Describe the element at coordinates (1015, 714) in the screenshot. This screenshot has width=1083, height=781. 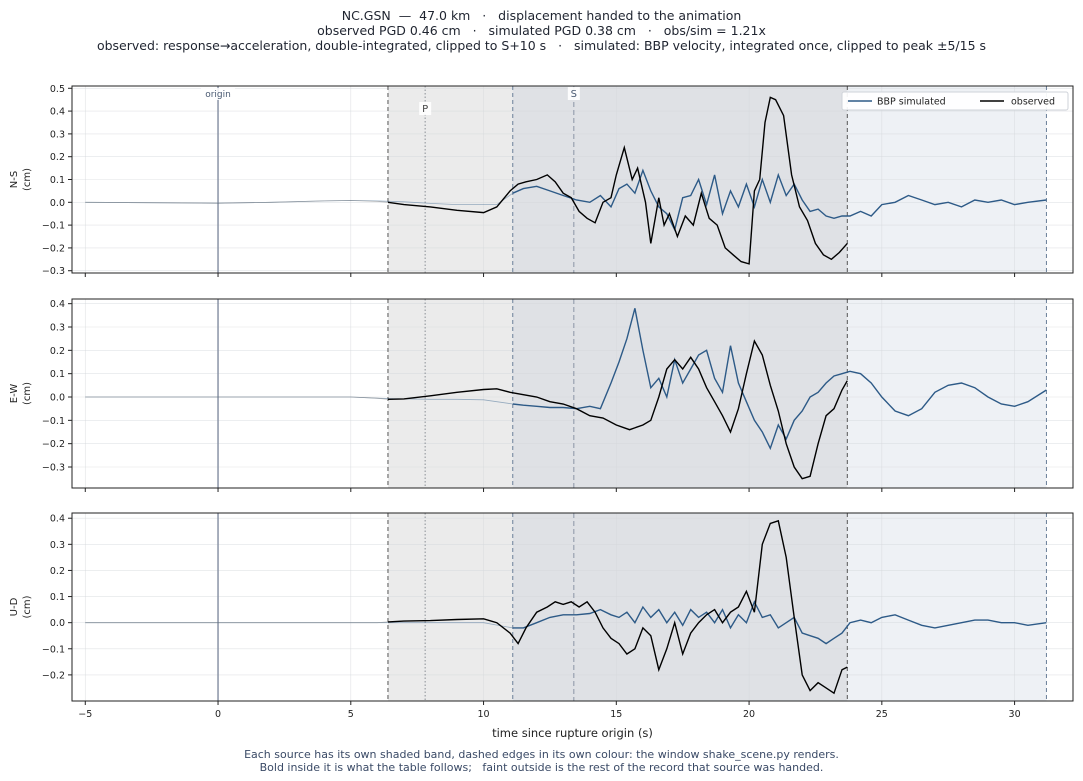
I see `x-tick-label: 30` at that location.